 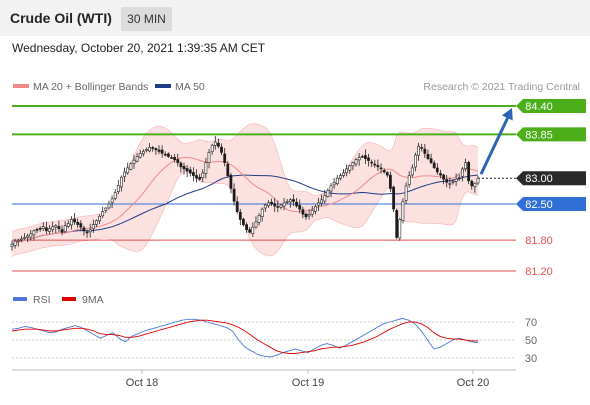 I want to click on timeframe-label: 30 MIN, so click(x=146, y=19).